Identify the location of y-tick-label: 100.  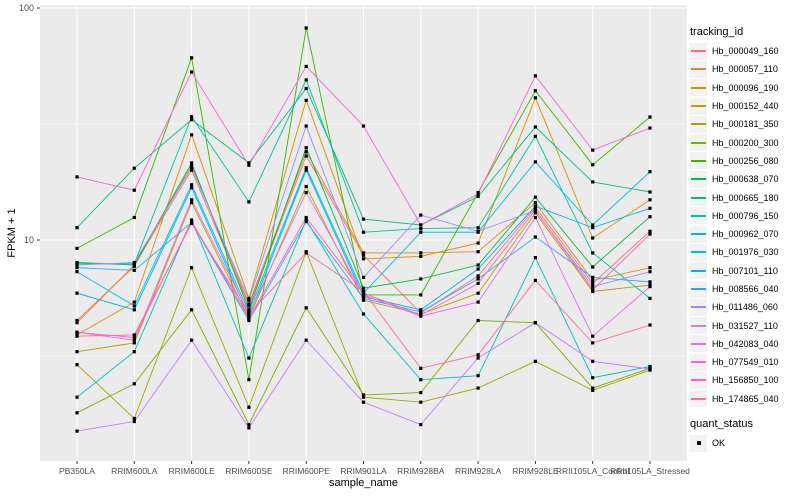
(26, 8).